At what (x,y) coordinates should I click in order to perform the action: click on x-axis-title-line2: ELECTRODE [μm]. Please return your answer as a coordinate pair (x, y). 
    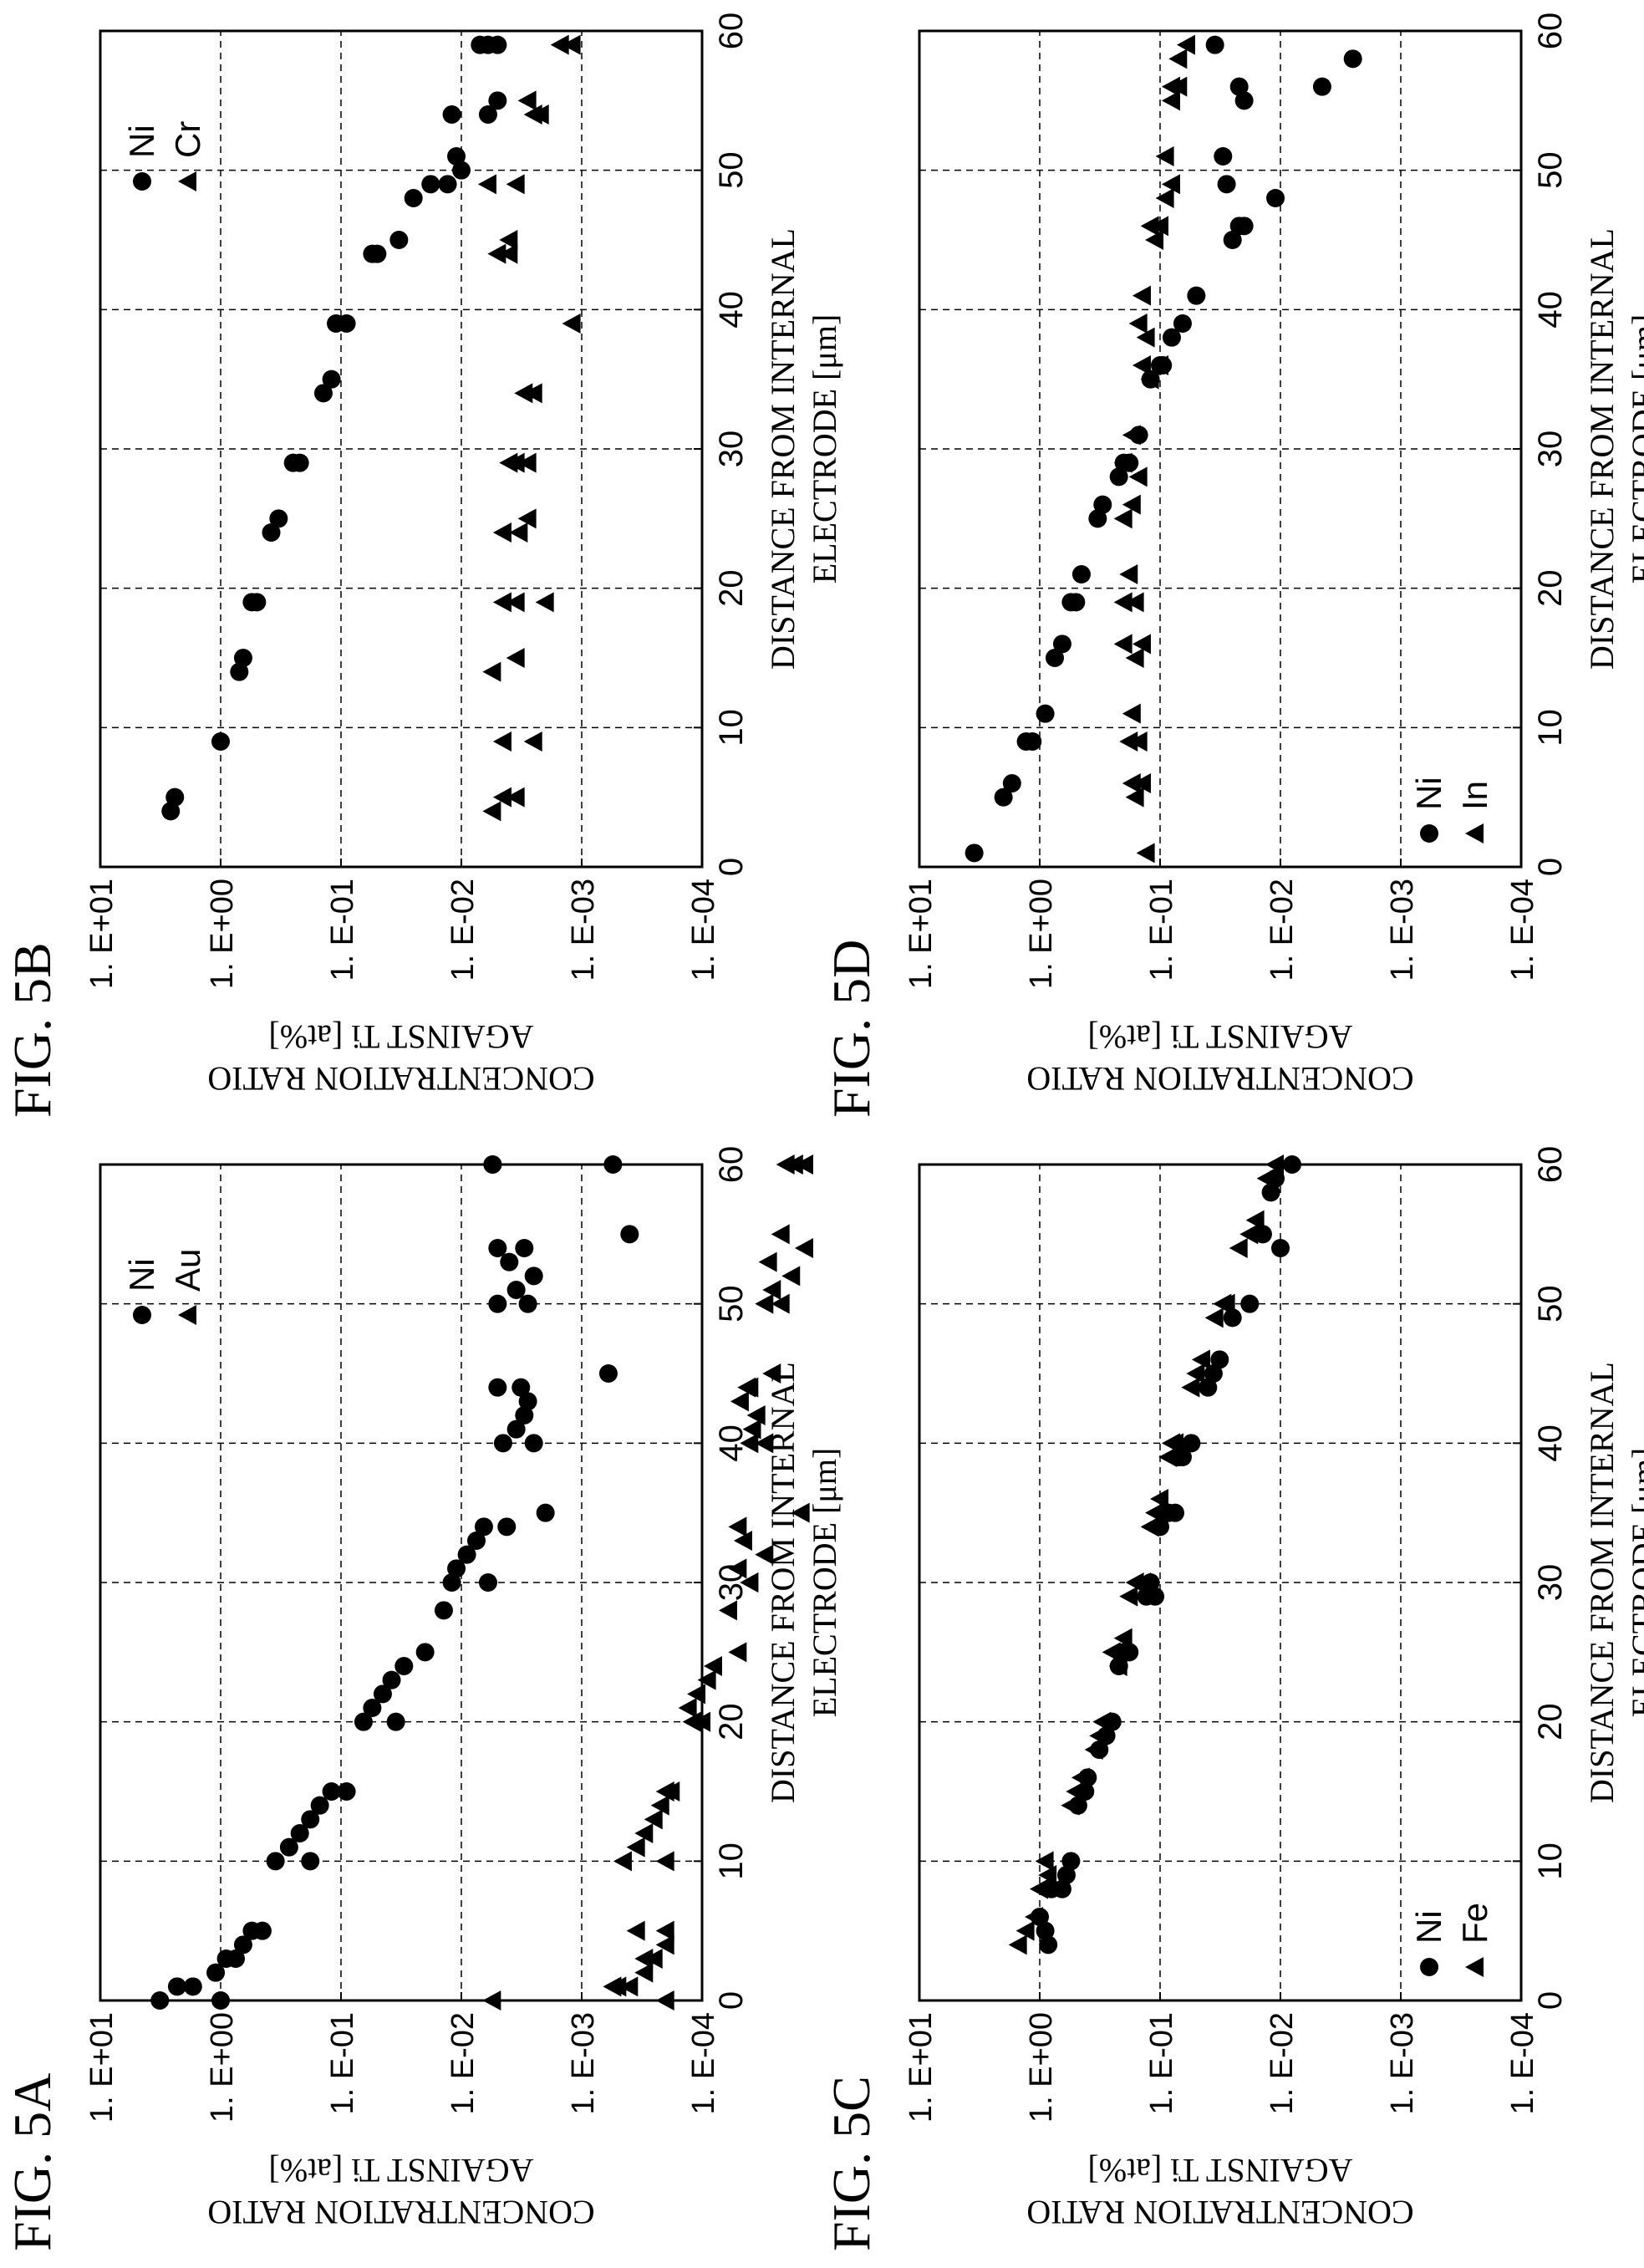
    Looking at the image, I should click on (1635, 1583).